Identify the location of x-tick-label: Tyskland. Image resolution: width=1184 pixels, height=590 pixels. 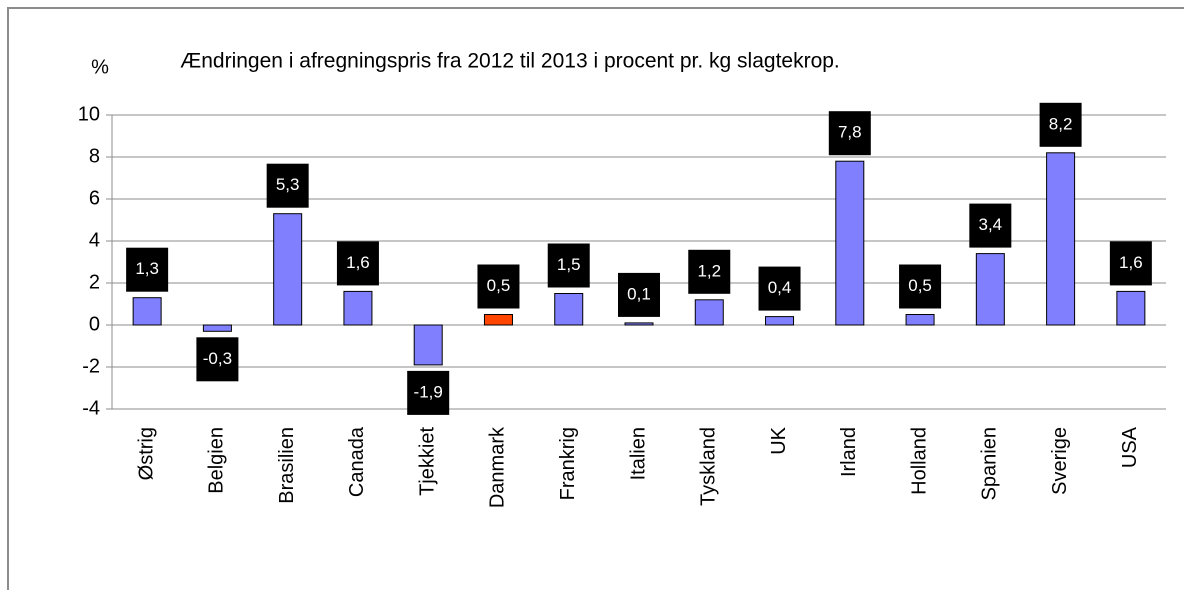
(709, 466).